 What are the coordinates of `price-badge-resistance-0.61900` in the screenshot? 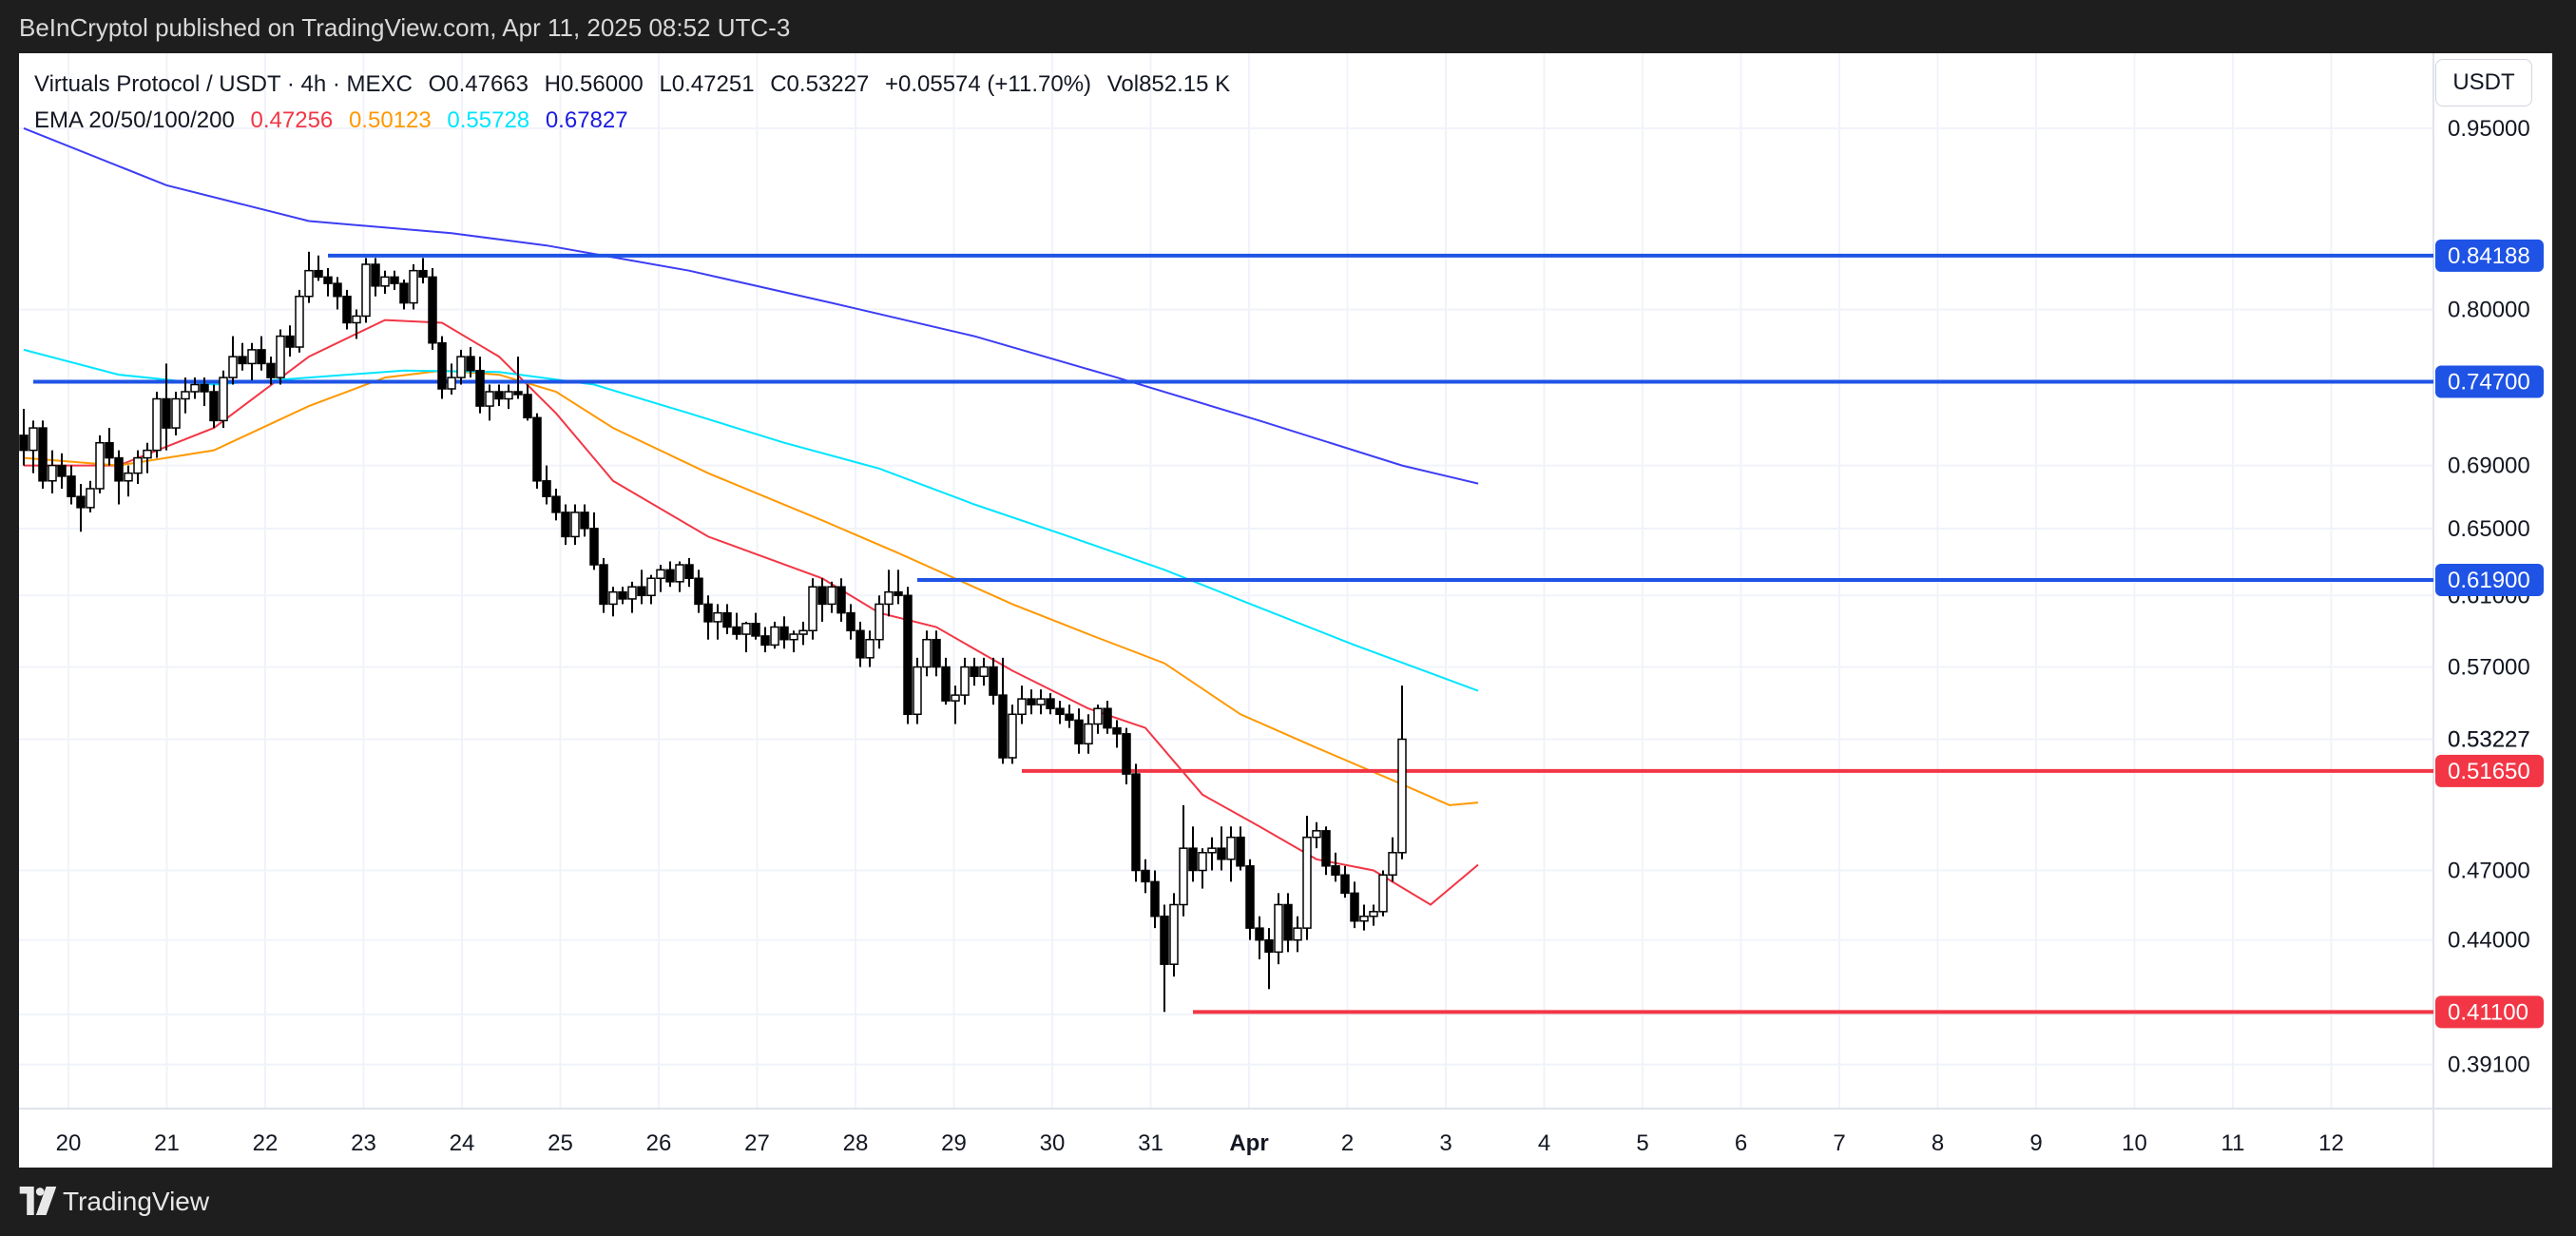 It's located at (2489, 580).